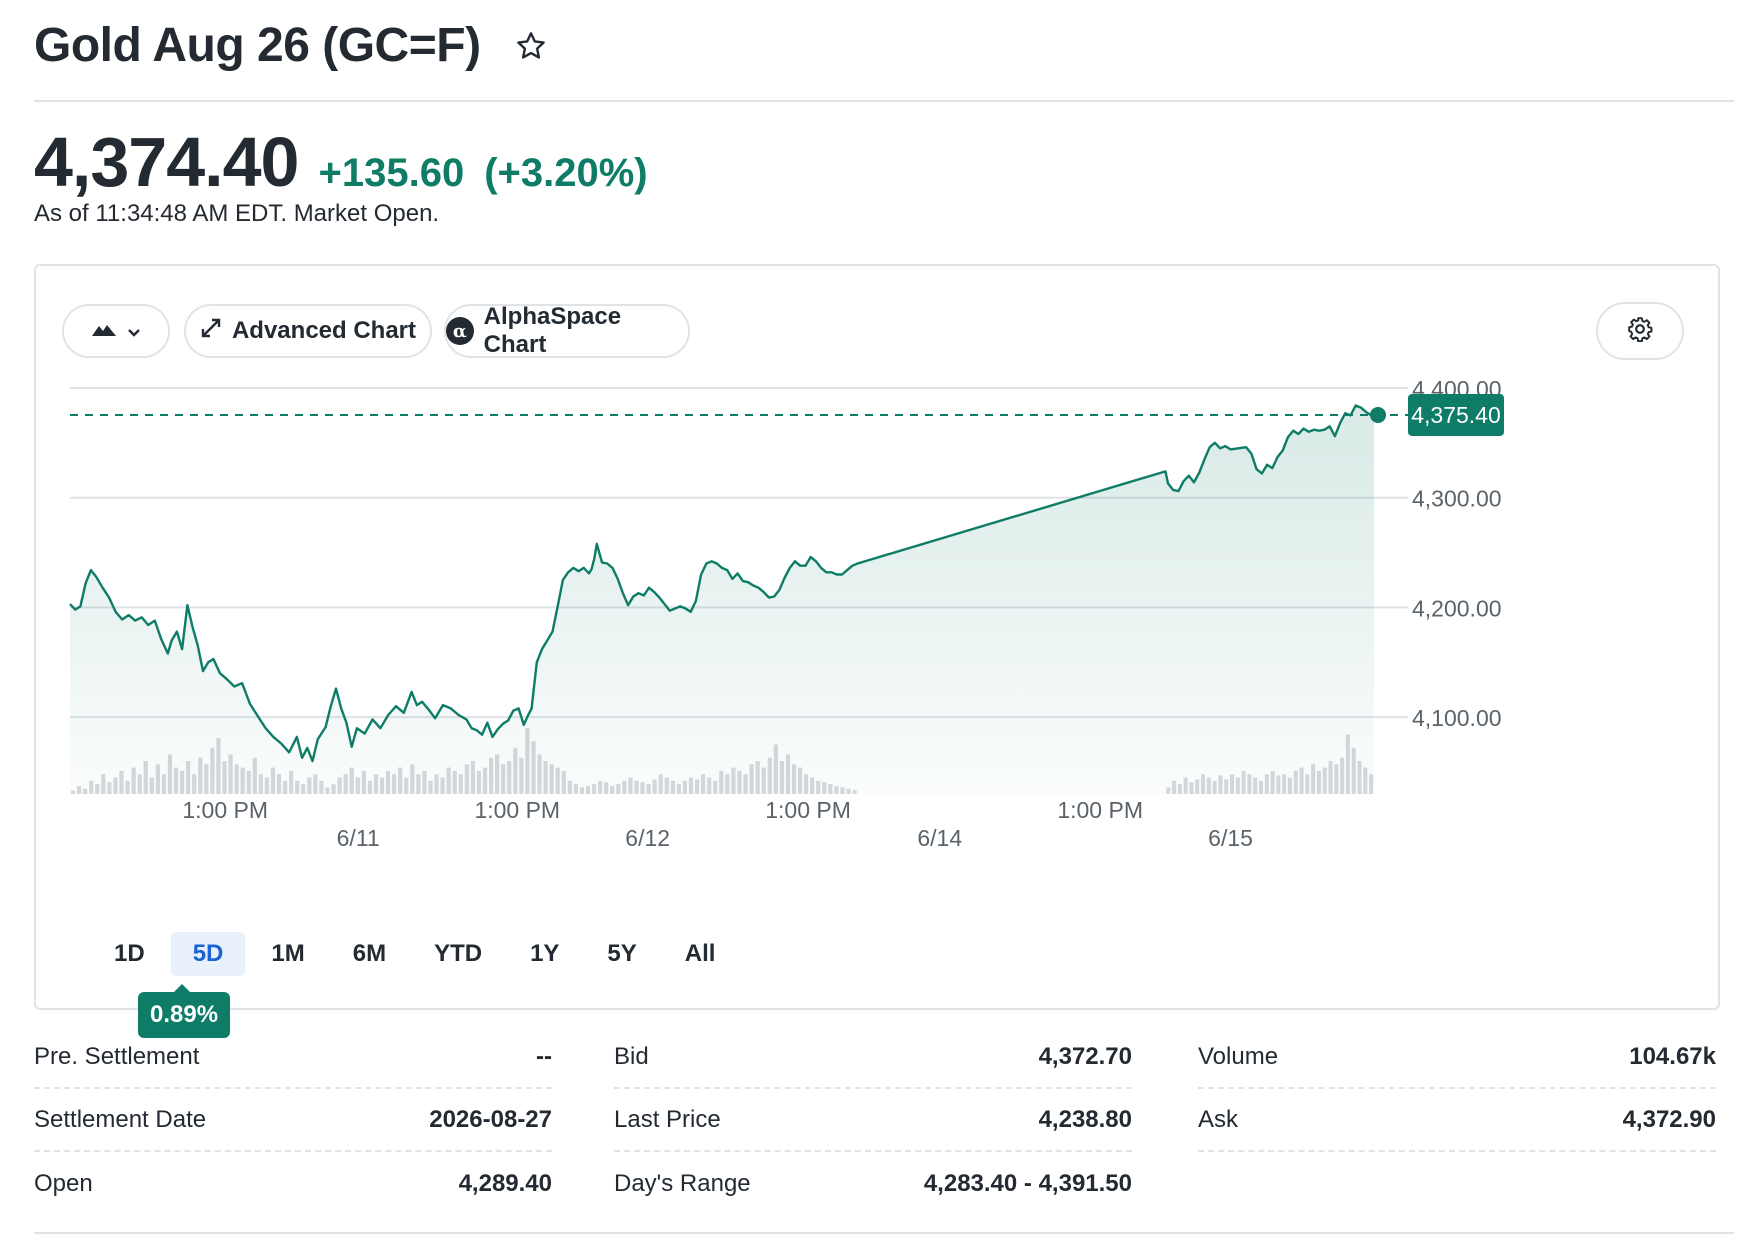 The width and height of the screenshot is (1754, 1260). I want to click on alphaspace-chart-button: α AlphaSpace Chart, so click(567, 330).